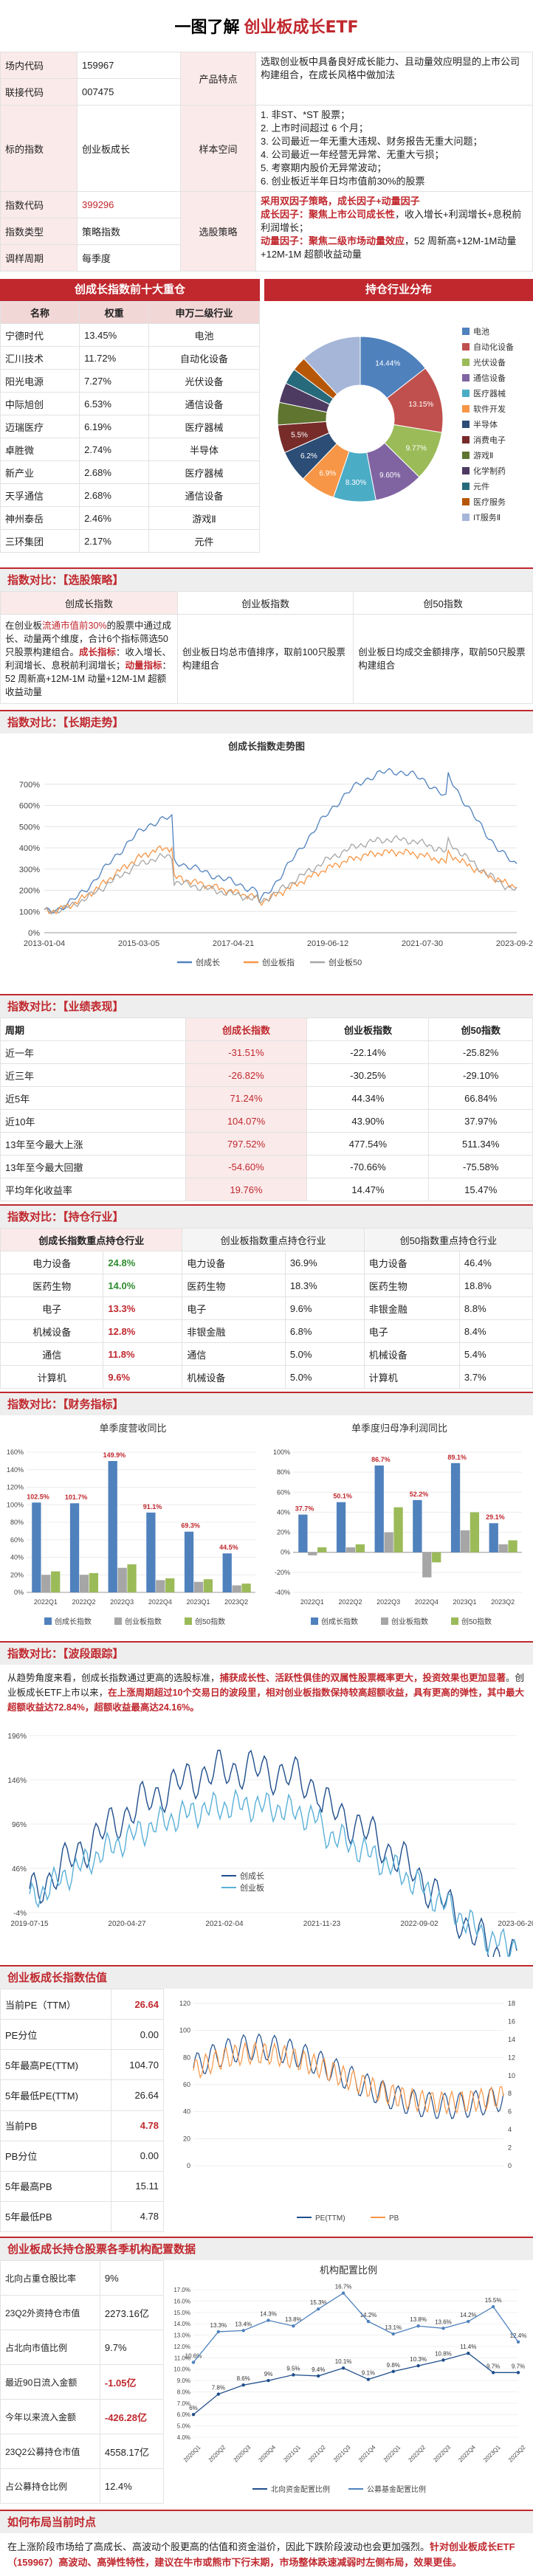  Describe the element at coordinates (495, 1517) in the screenshot. I see `bar-value-label: 29.1%` at that location.